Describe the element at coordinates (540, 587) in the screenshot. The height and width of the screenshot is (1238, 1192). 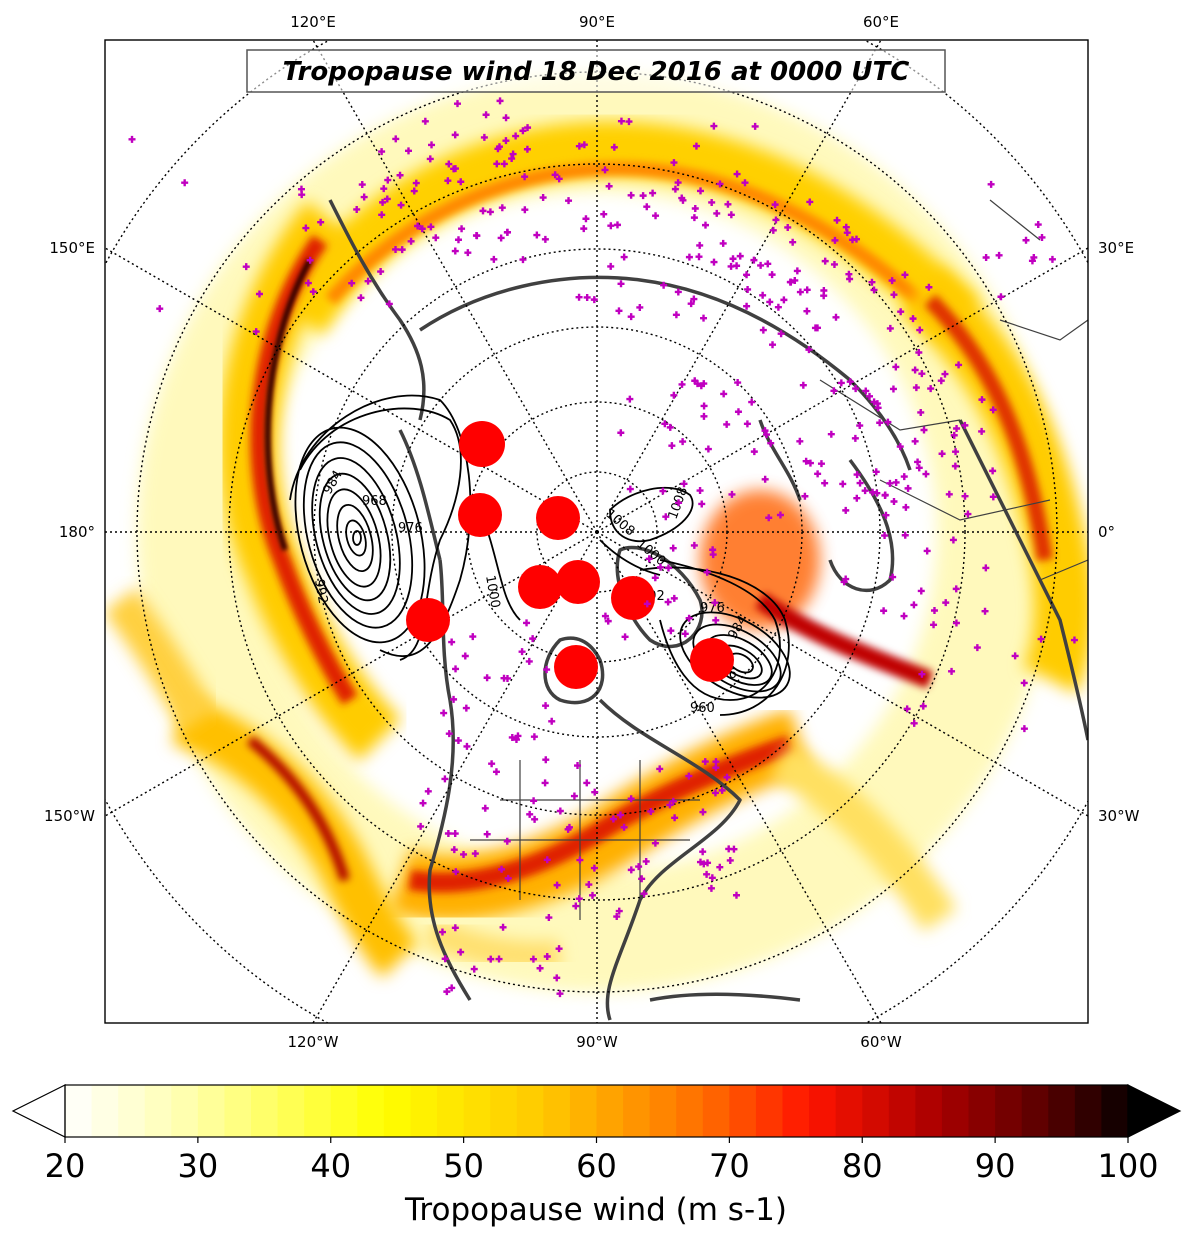
I see `low-center-marker` at that location.